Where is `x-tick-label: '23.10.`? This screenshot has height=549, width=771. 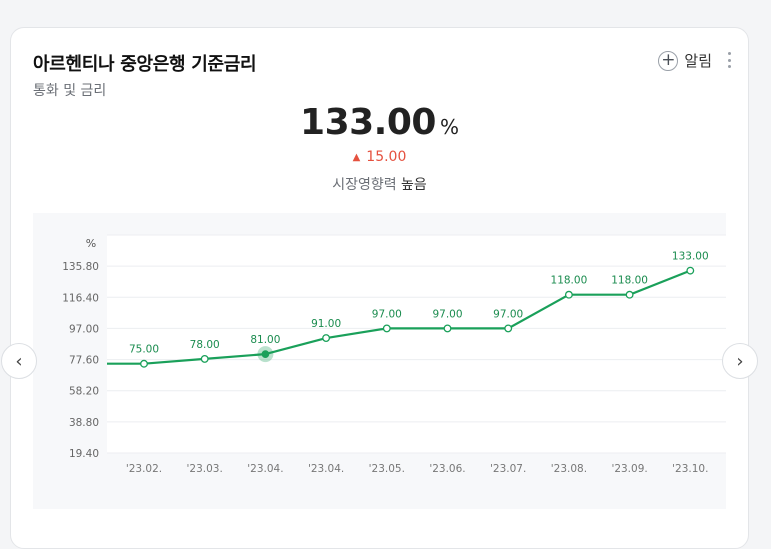
x-tick-label: '23.10. is located at coordinates (690, 469).